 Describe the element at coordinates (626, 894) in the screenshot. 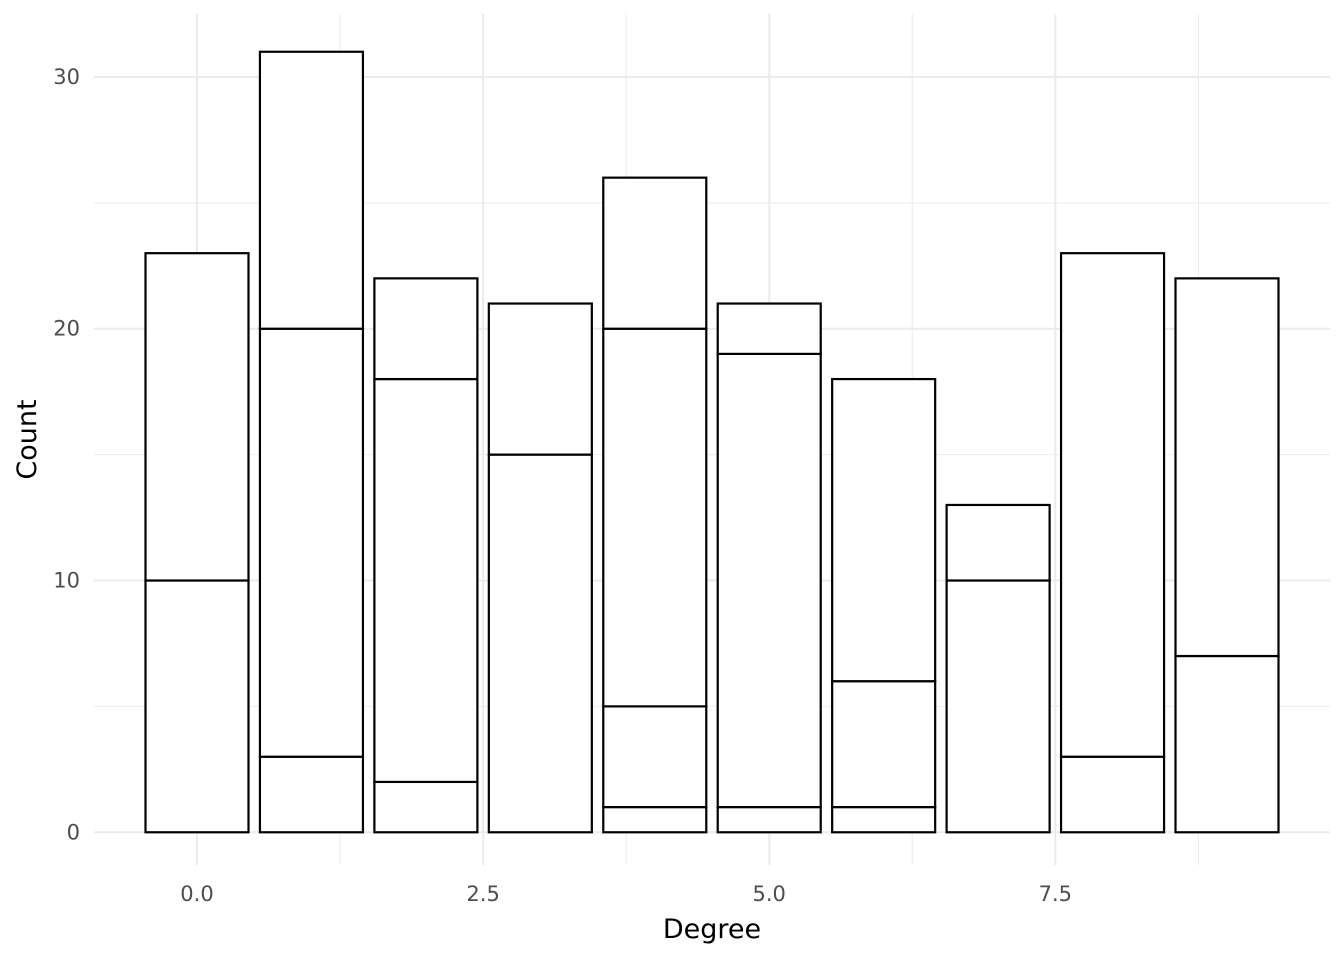

I see `x-axis-ticks: 0.0 2.5 5.0 7.5` at that location.